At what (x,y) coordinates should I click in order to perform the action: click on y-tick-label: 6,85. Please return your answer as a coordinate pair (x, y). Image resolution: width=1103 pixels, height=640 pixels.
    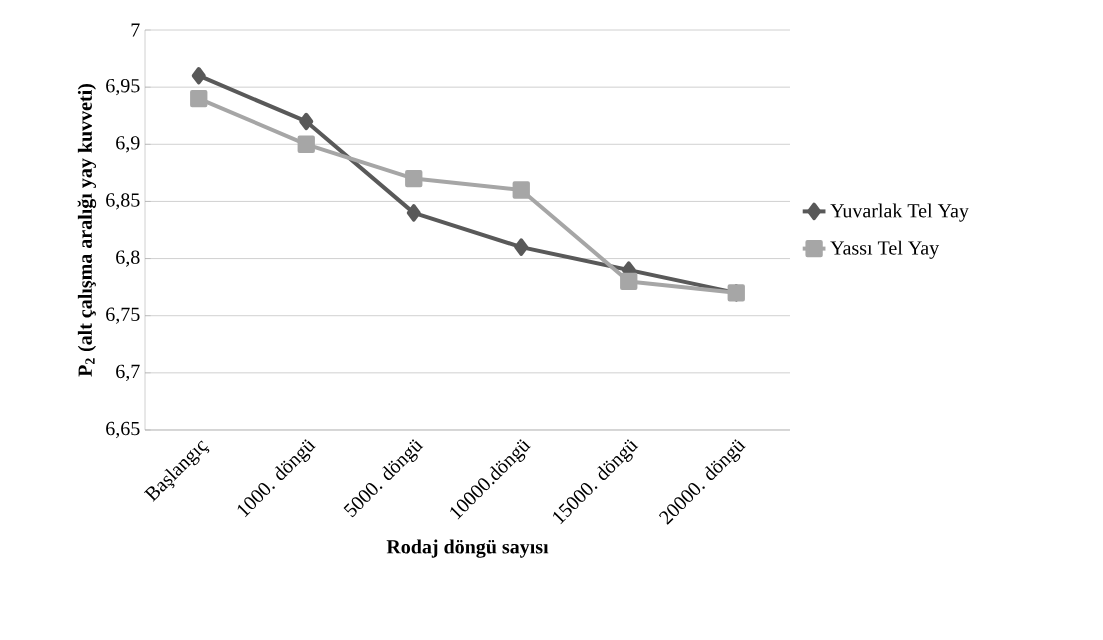
    Looking at the image, I should click on (123, 201).